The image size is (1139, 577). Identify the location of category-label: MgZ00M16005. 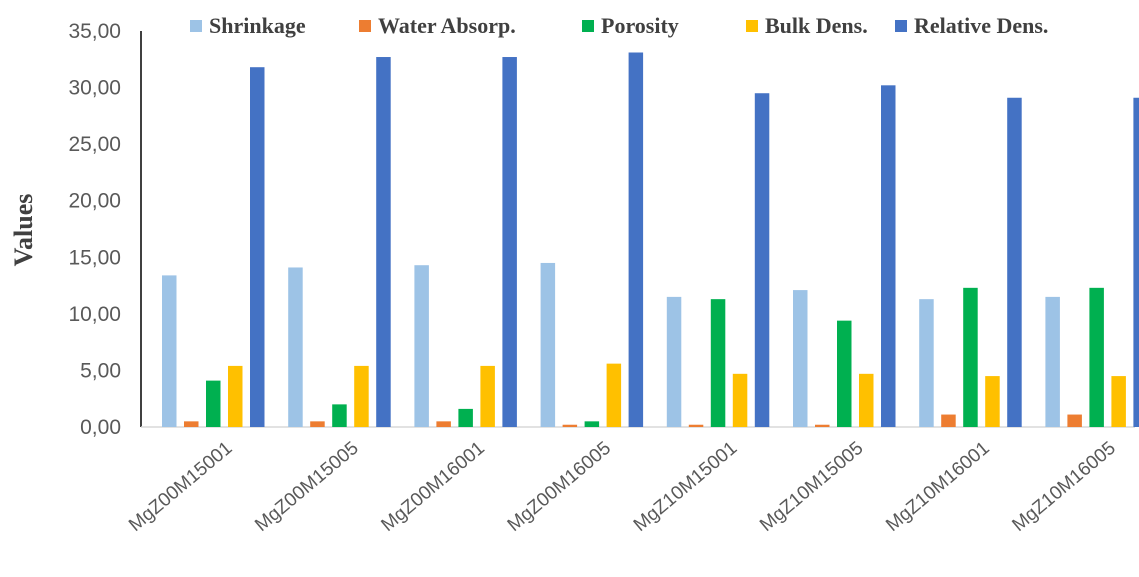
(559, 487).